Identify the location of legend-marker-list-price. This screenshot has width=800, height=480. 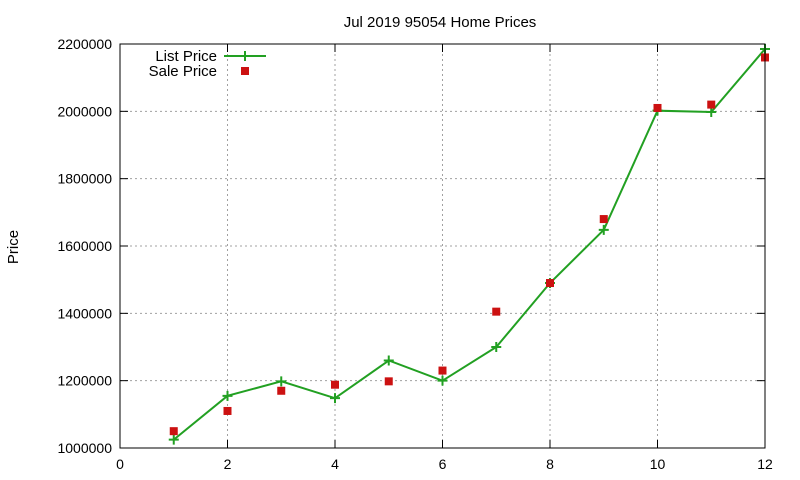
(245, 56).